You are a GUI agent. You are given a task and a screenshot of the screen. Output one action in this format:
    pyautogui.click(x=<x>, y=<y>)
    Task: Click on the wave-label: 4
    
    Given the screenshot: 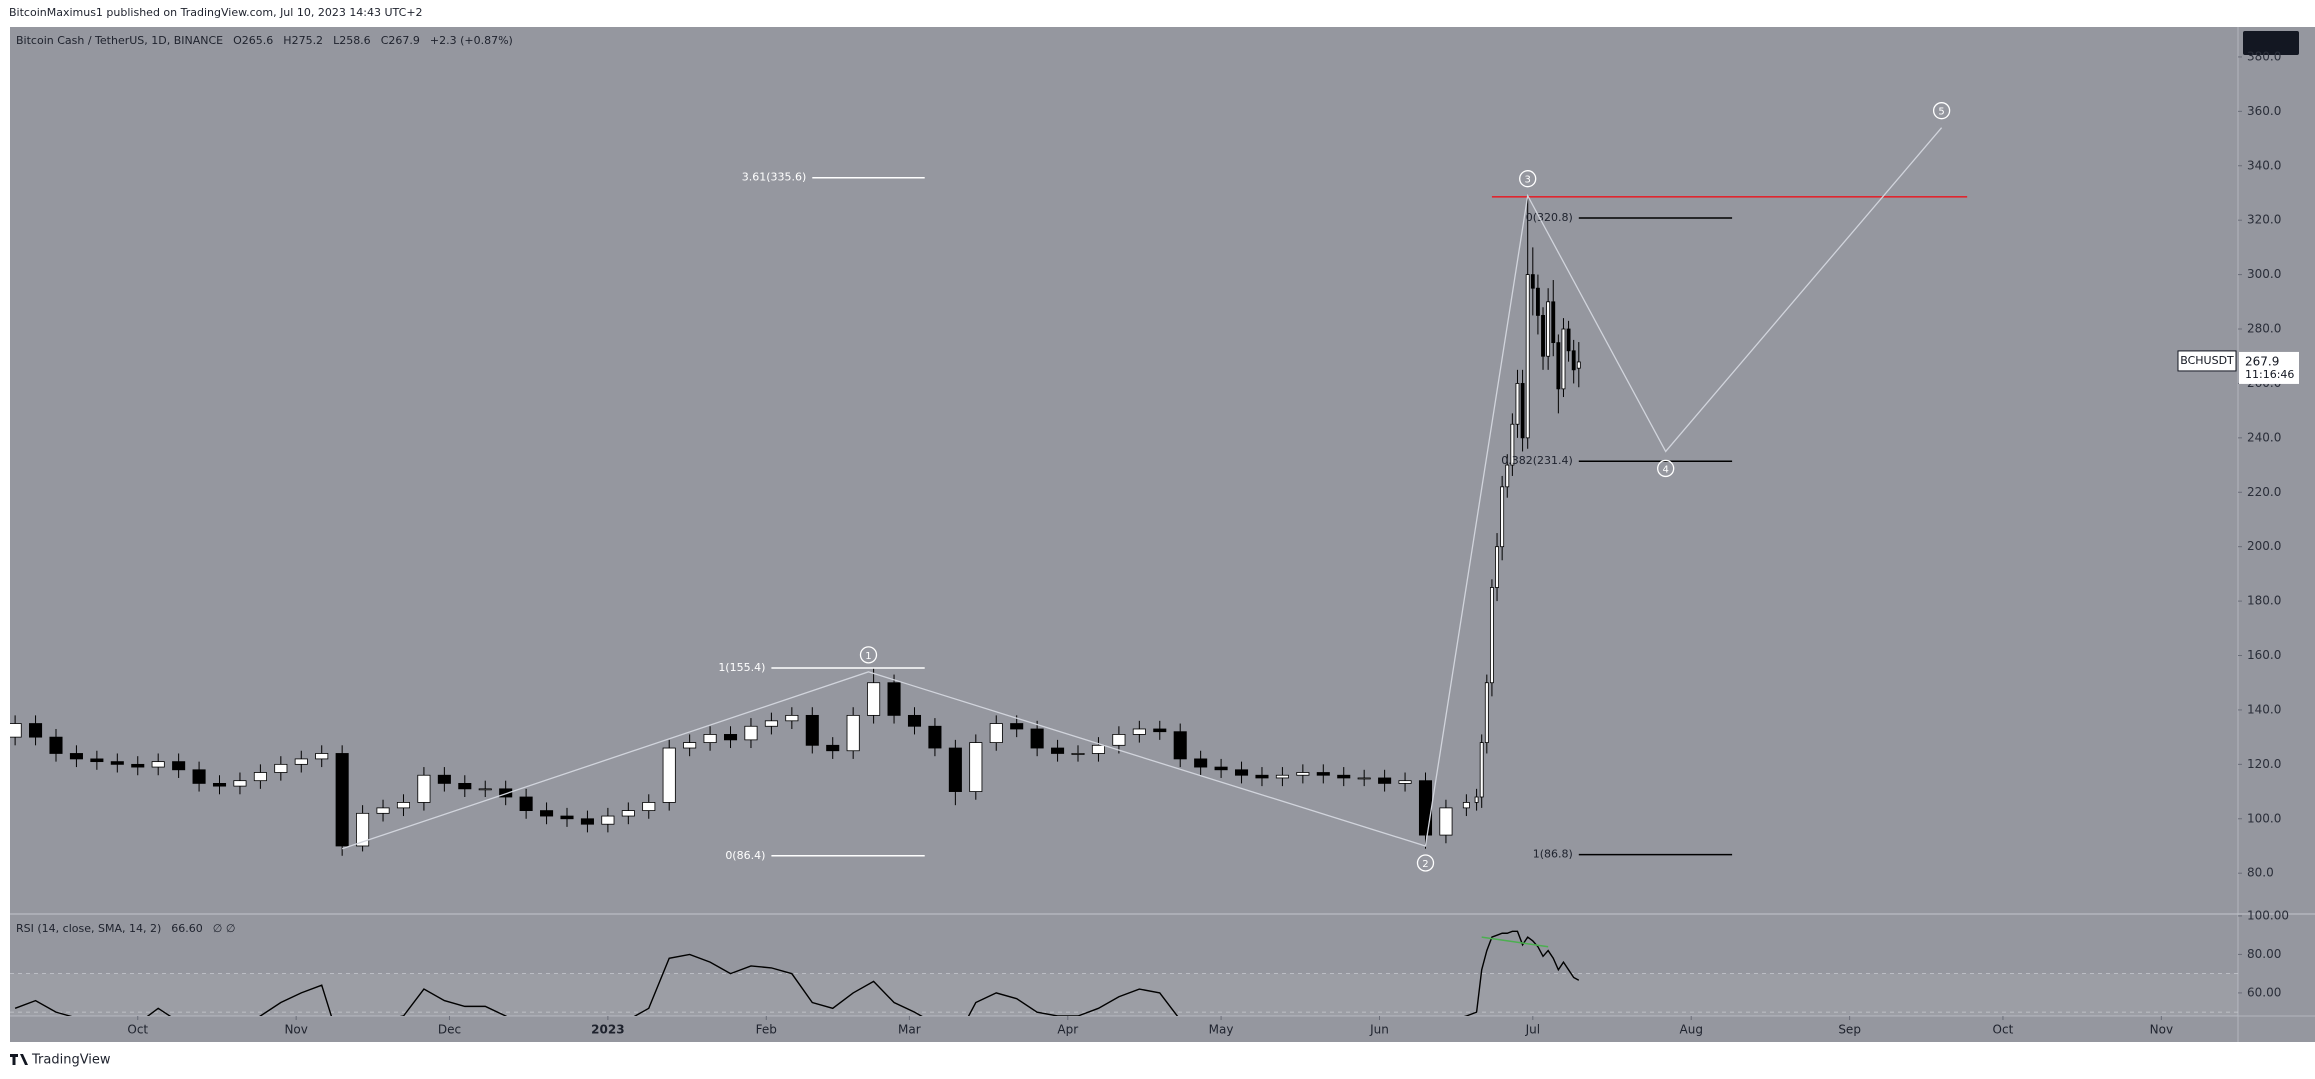 What is the action you would take?
    pyautogui.click(x=1665, y=469)
    